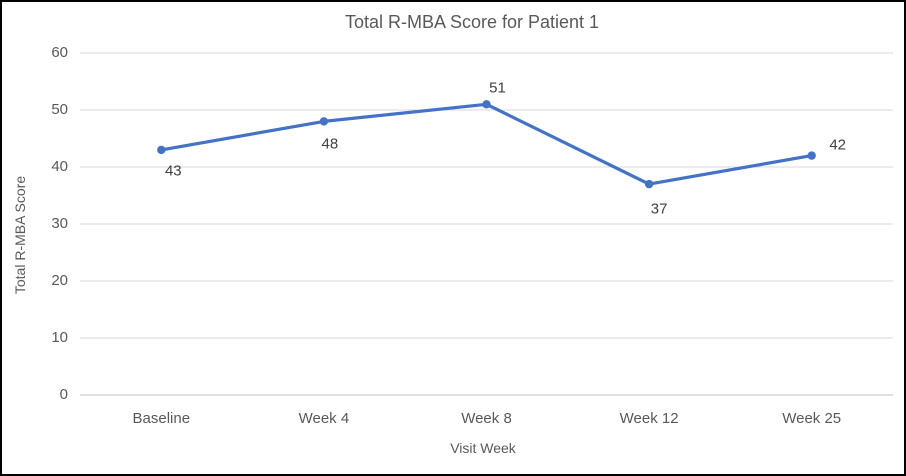 Image resolution: width=906 pixels, height=476 pixels. What do you see at coordinates (20, 235) in the screenshot?
I see `y-axis-title: Total R-MBA Score` at bounding box center [20, 235].